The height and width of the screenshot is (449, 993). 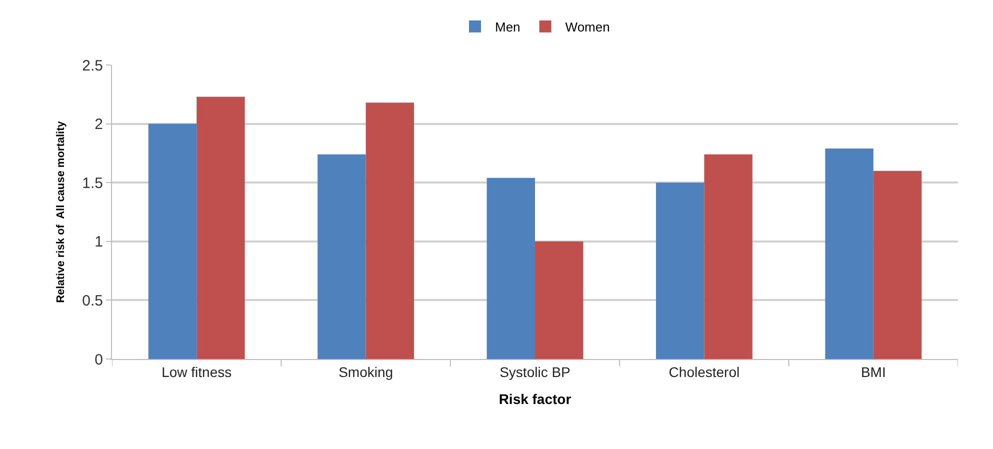 I want to click on x-tick-label: BMI, so click(x=873, y=372).